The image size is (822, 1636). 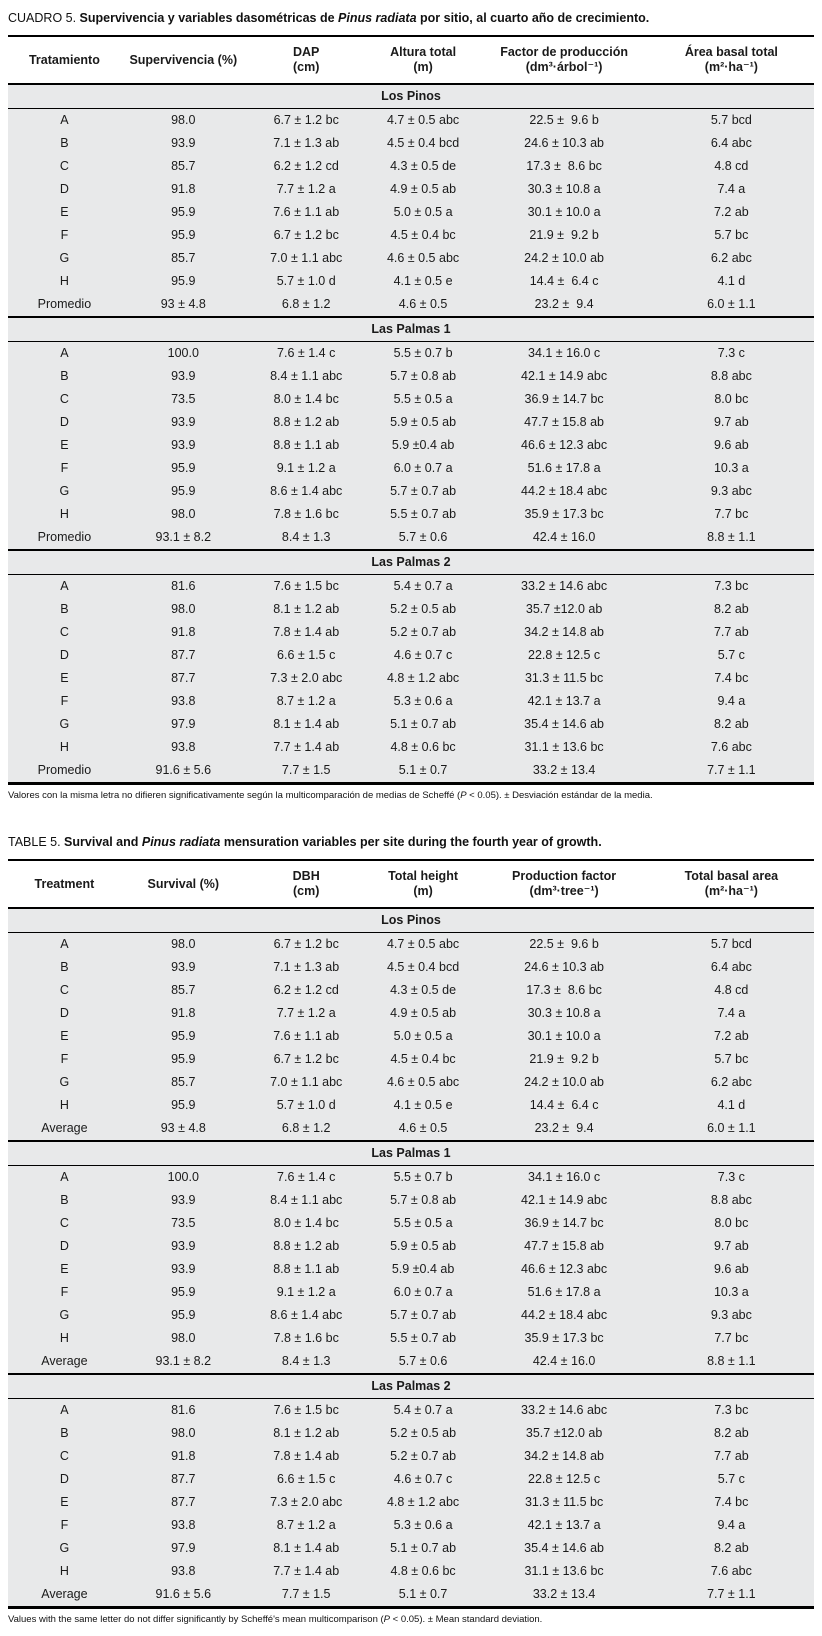 I want to click on value-cell: 31.1 ± 13.6 bc, so click(x=564, y=747).